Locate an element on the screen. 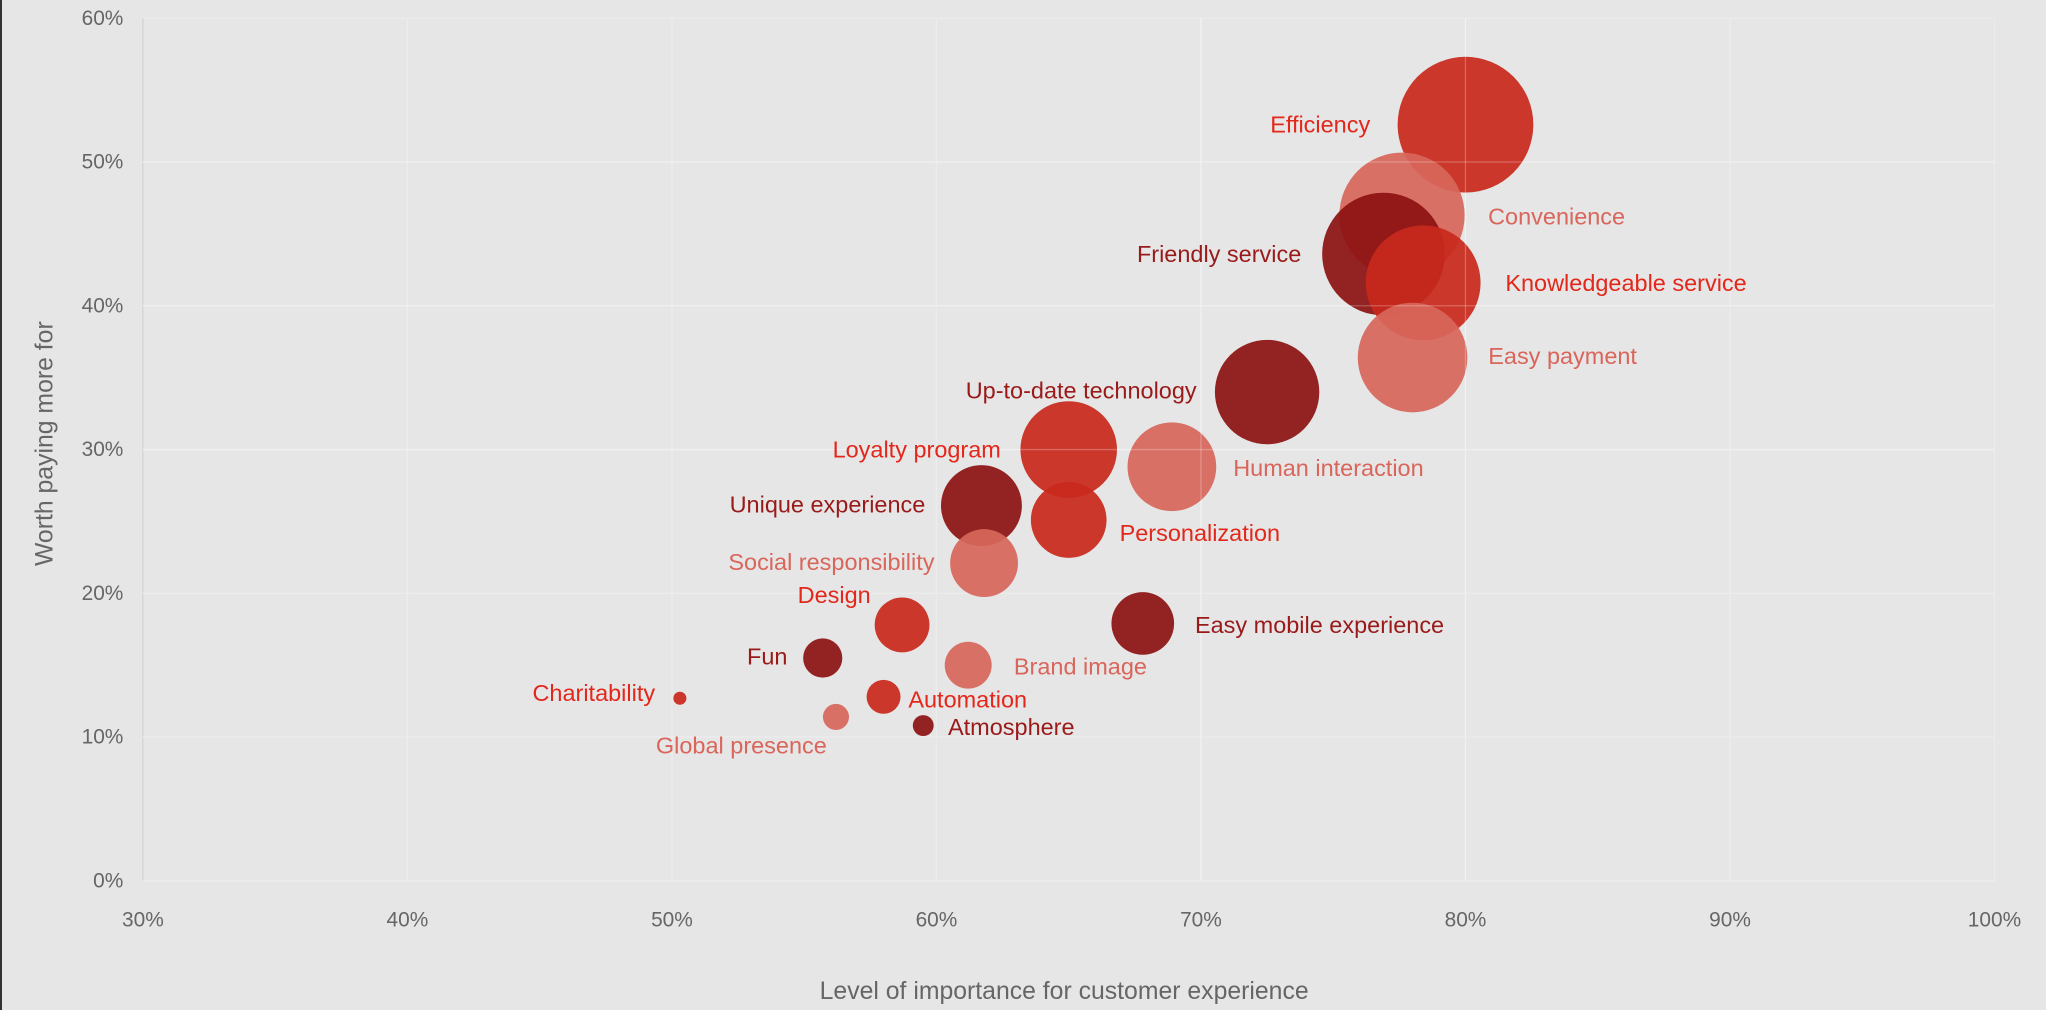 This screenshot has height=1010, width=2046. y-tick-label: 50% is located at coordinates (103, 162).